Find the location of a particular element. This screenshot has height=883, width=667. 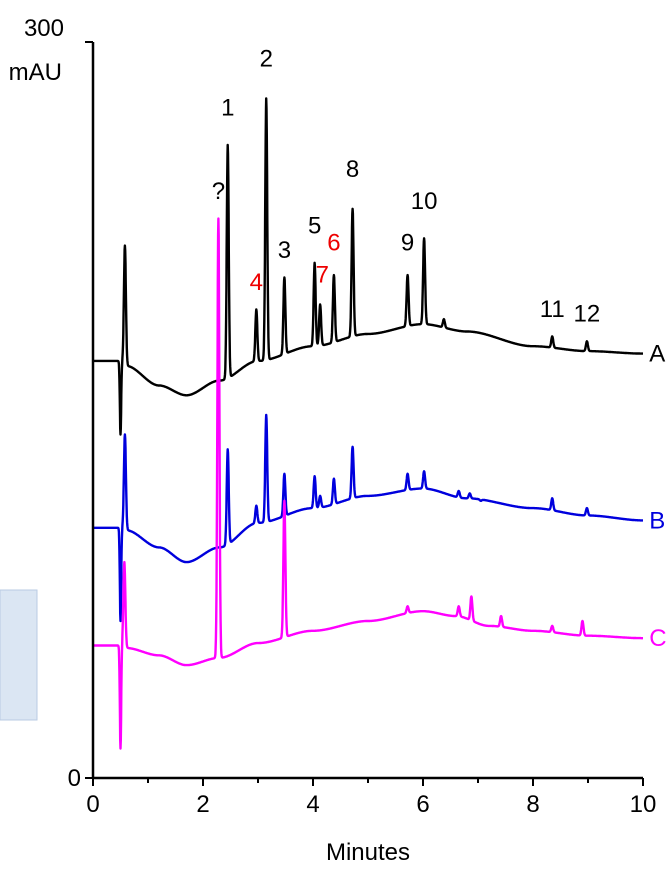

peak-label-10: 10 is located at coordinates (424, 201).